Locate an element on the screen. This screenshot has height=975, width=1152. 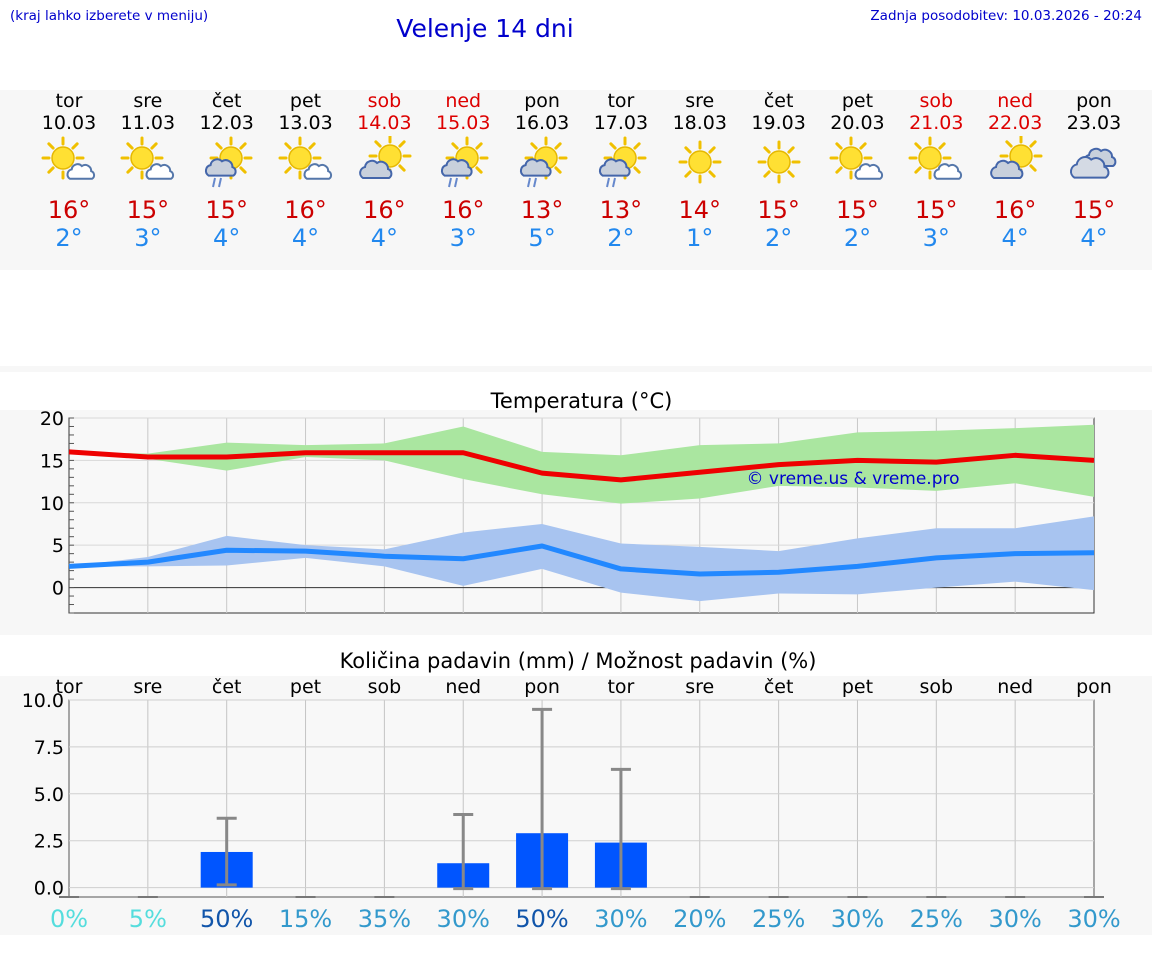
day-date: 16.03 is located at coordinates (542, 123).